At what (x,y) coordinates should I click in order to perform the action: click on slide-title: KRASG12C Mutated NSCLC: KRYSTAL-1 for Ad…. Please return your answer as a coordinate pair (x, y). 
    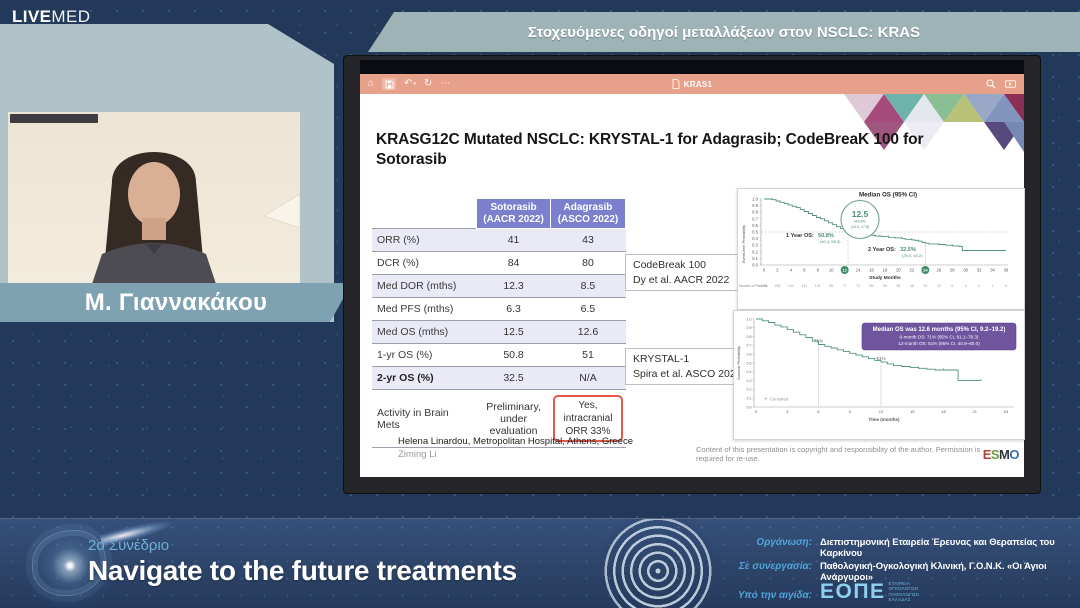
    Looking at the image, I should click on (650, 150).